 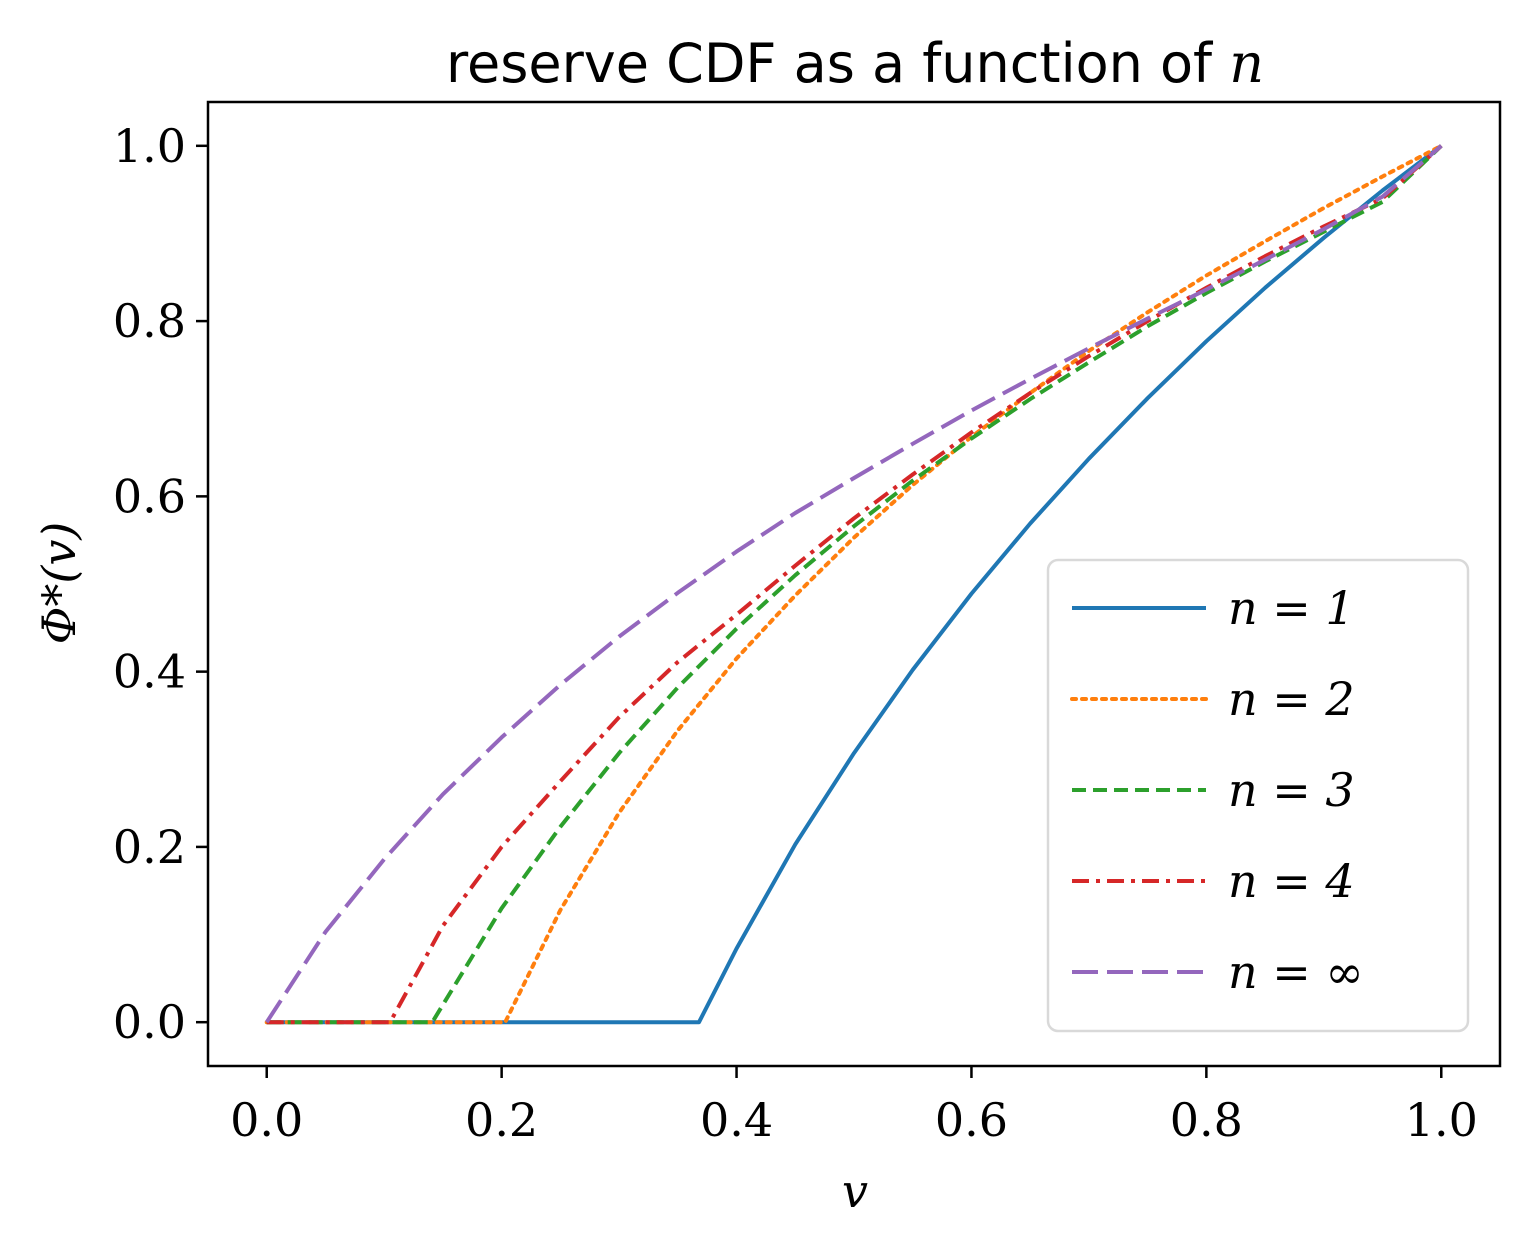 What do you see at coordinates (149, 496) in the screenshot?
I see `y-tick-label: 0.6` at bounding box center [149, 496].